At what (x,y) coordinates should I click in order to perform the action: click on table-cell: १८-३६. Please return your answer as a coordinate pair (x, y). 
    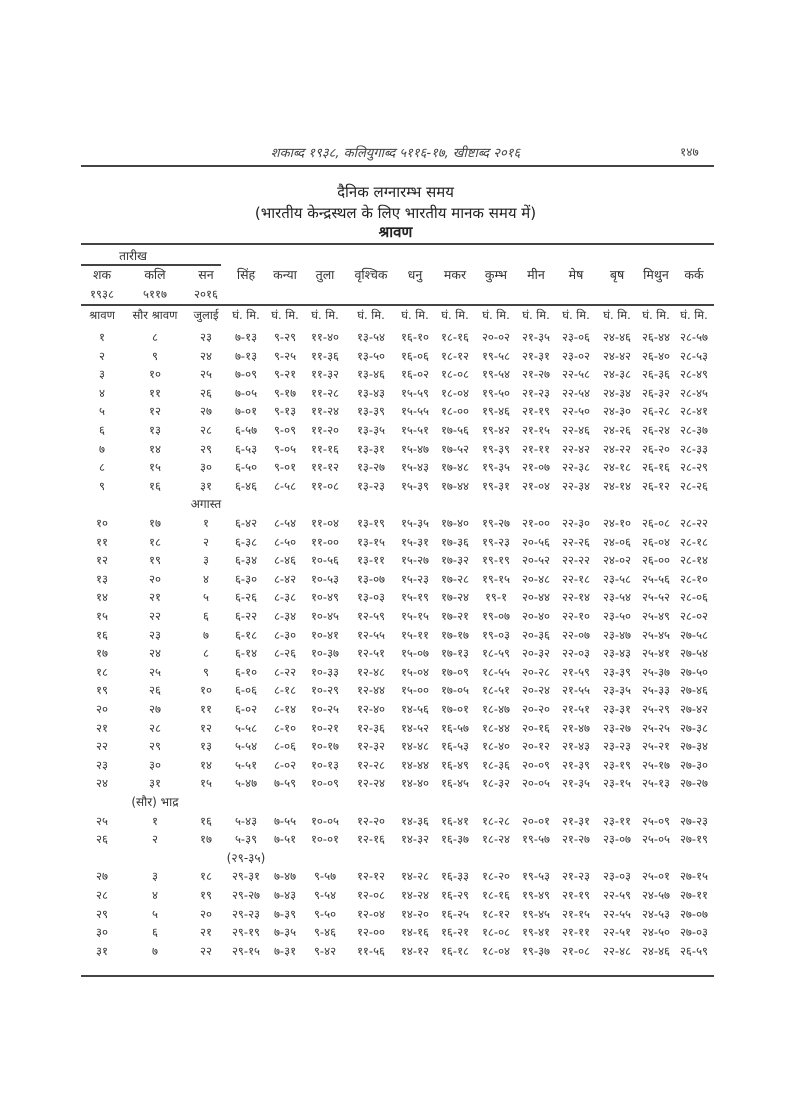
    Looking at the image, I should click on (496, 764).